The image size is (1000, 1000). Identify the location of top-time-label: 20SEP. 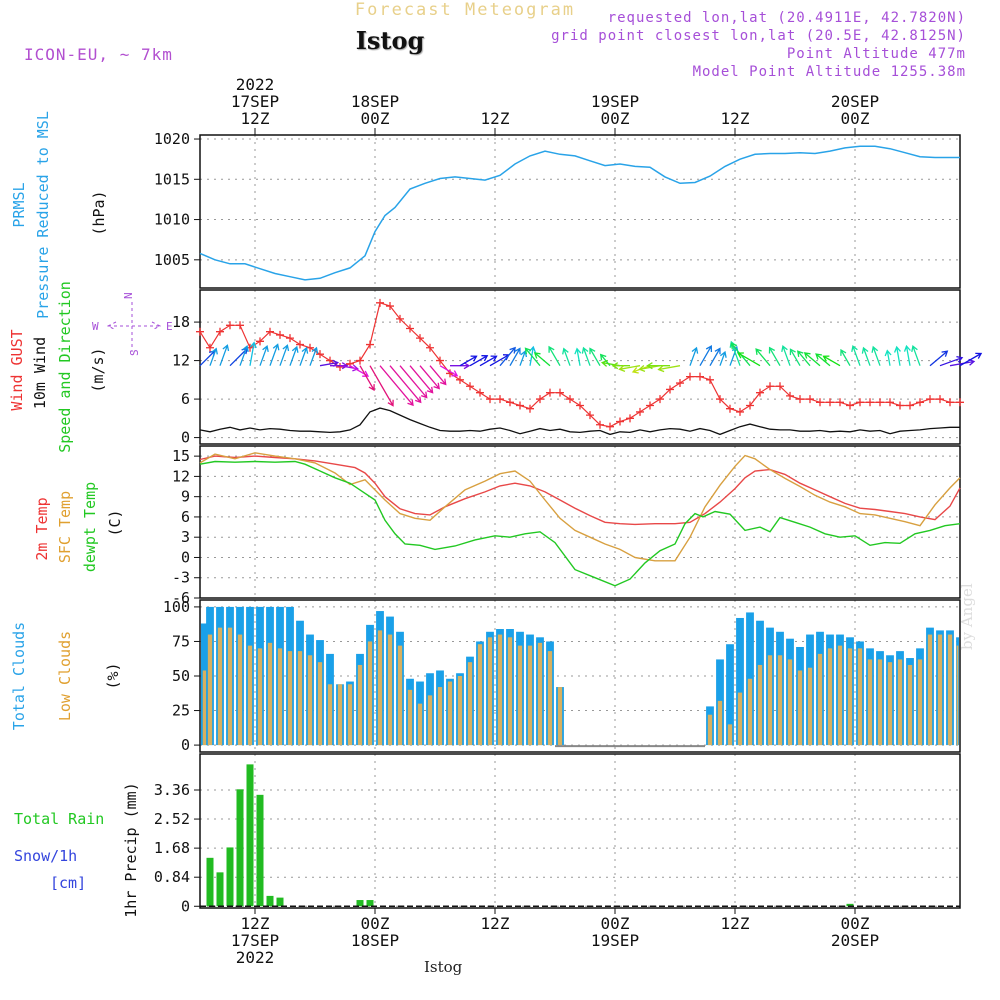
(855, 101).